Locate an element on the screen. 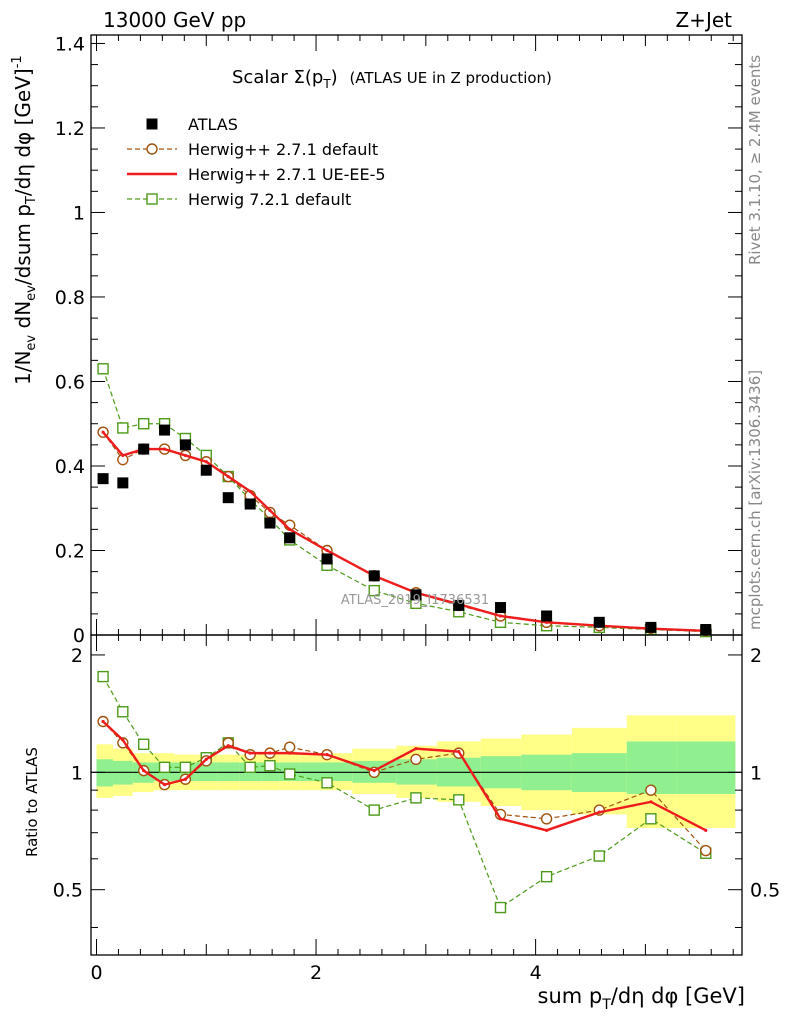  main-ytick-label: 1.4 is located at coordinates (70, 44).